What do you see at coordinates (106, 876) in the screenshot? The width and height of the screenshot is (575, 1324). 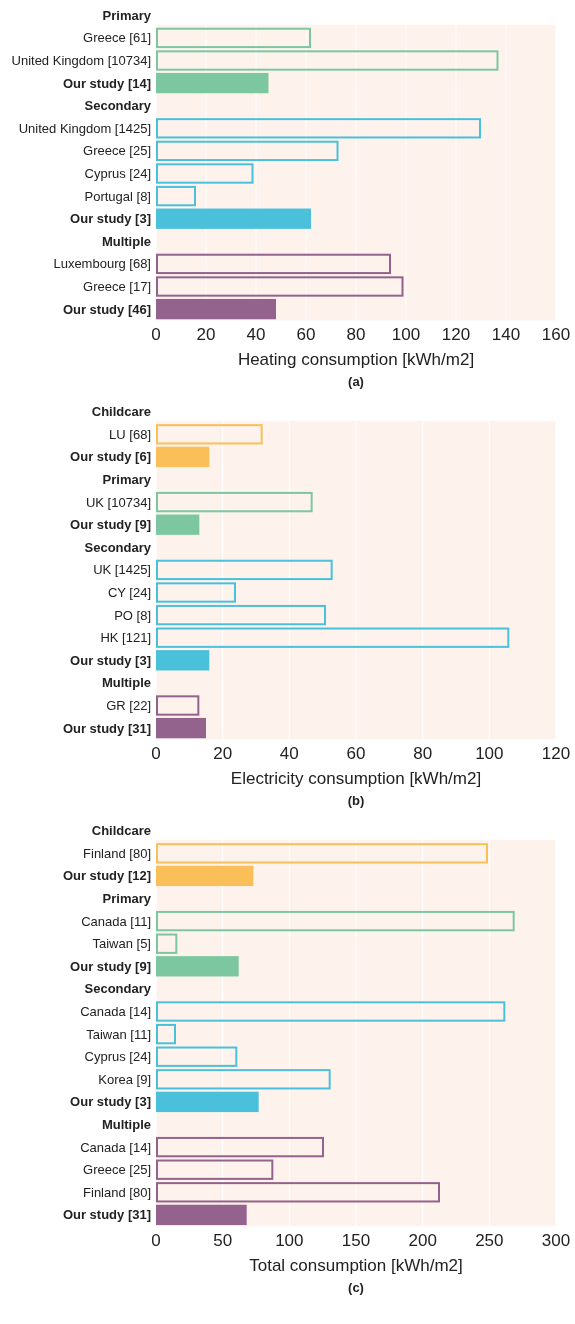 I see `y-tick-label: Our study [12]` at bounding box center [106, 876].